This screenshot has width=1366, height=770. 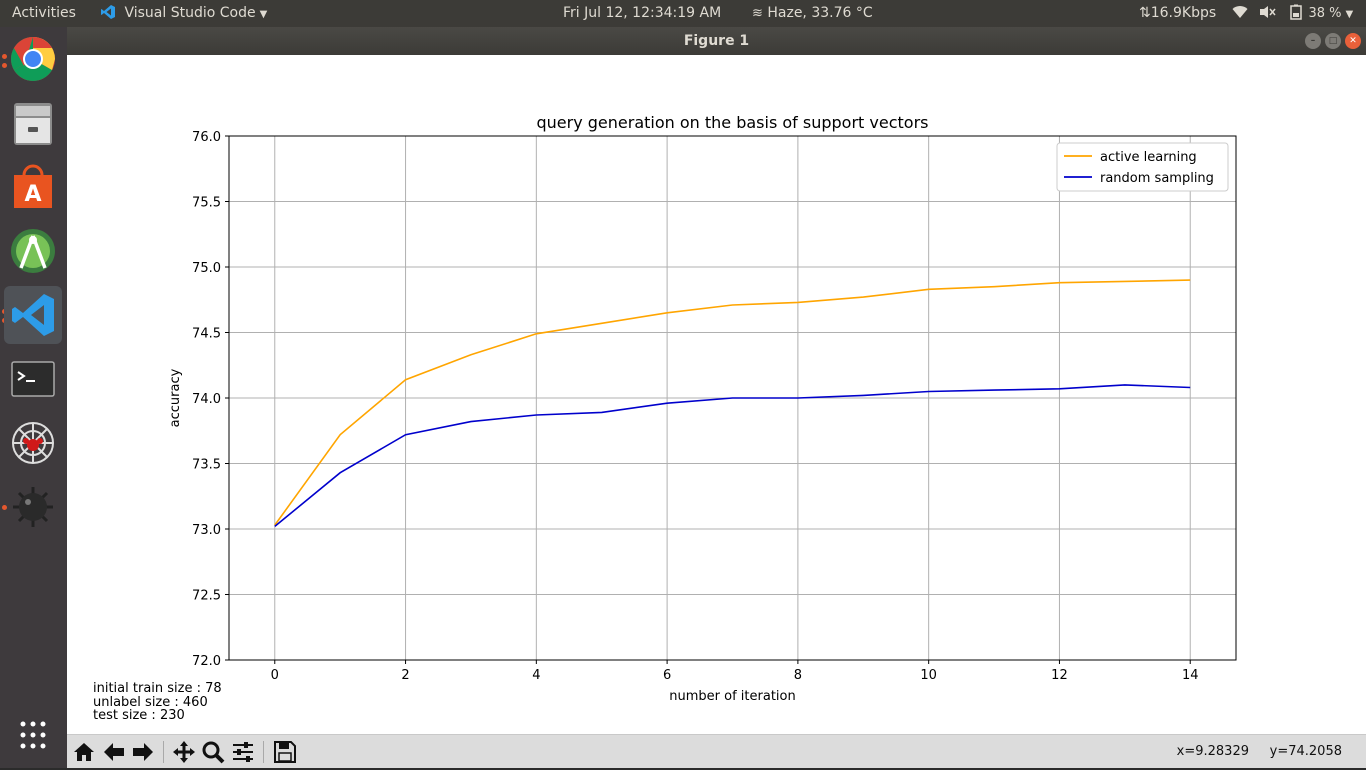 I want to click on x-tick-label: 12, so click(x=1059, y=675).